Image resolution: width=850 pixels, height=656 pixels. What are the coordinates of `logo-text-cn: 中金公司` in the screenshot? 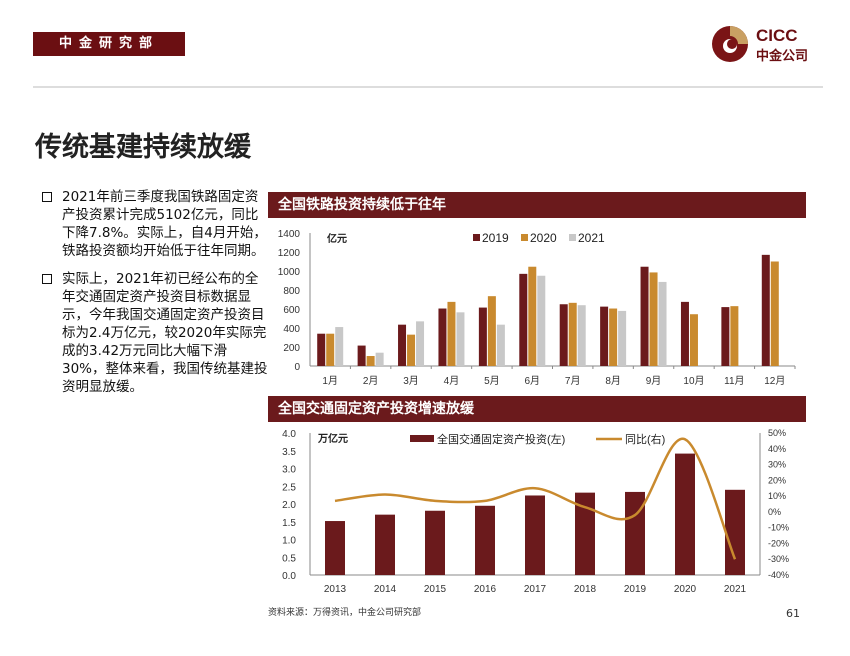 It's located at (782, 56).